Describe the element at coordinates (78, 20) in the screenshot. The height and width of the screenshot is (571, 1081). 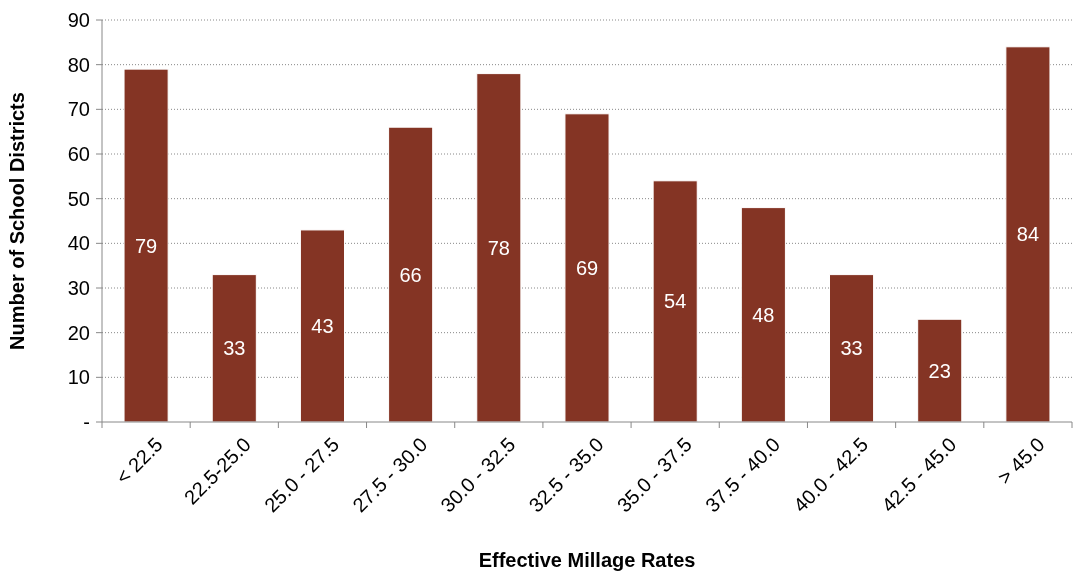
I see `y-tick-label: 90` at that location.